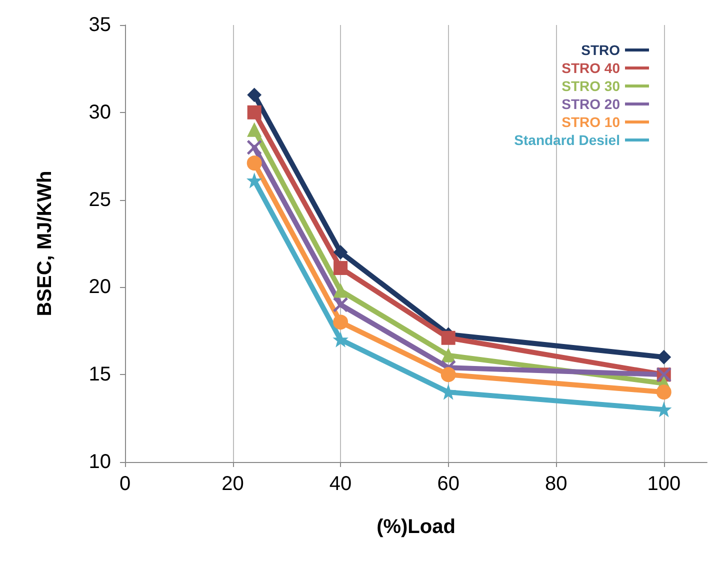 This screenshot has height=572, width=717. I want to click on legend-label: STRO 30, so click(591, 86).